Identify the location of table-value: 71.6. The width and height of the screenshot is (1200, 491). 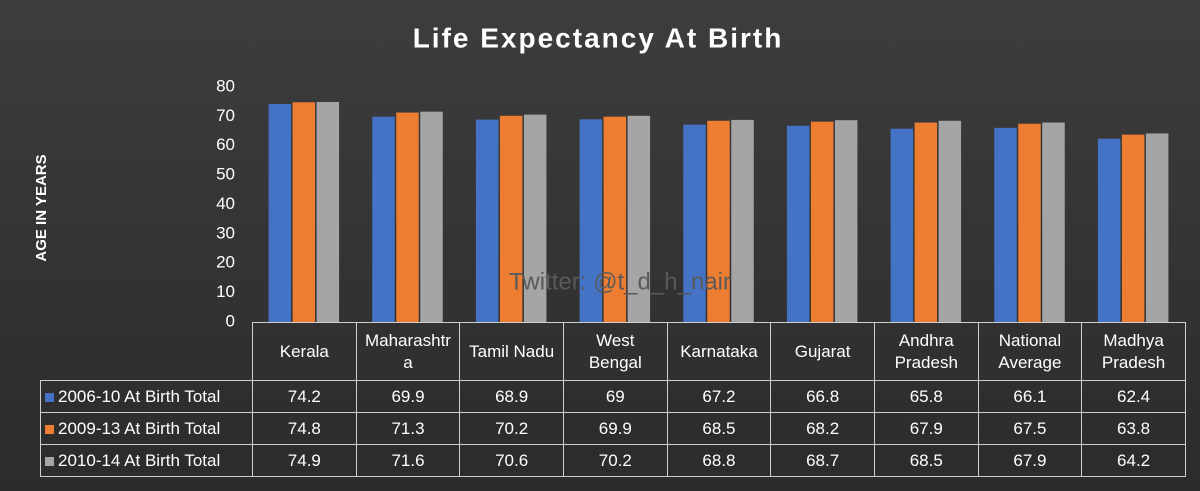
(408, 460).